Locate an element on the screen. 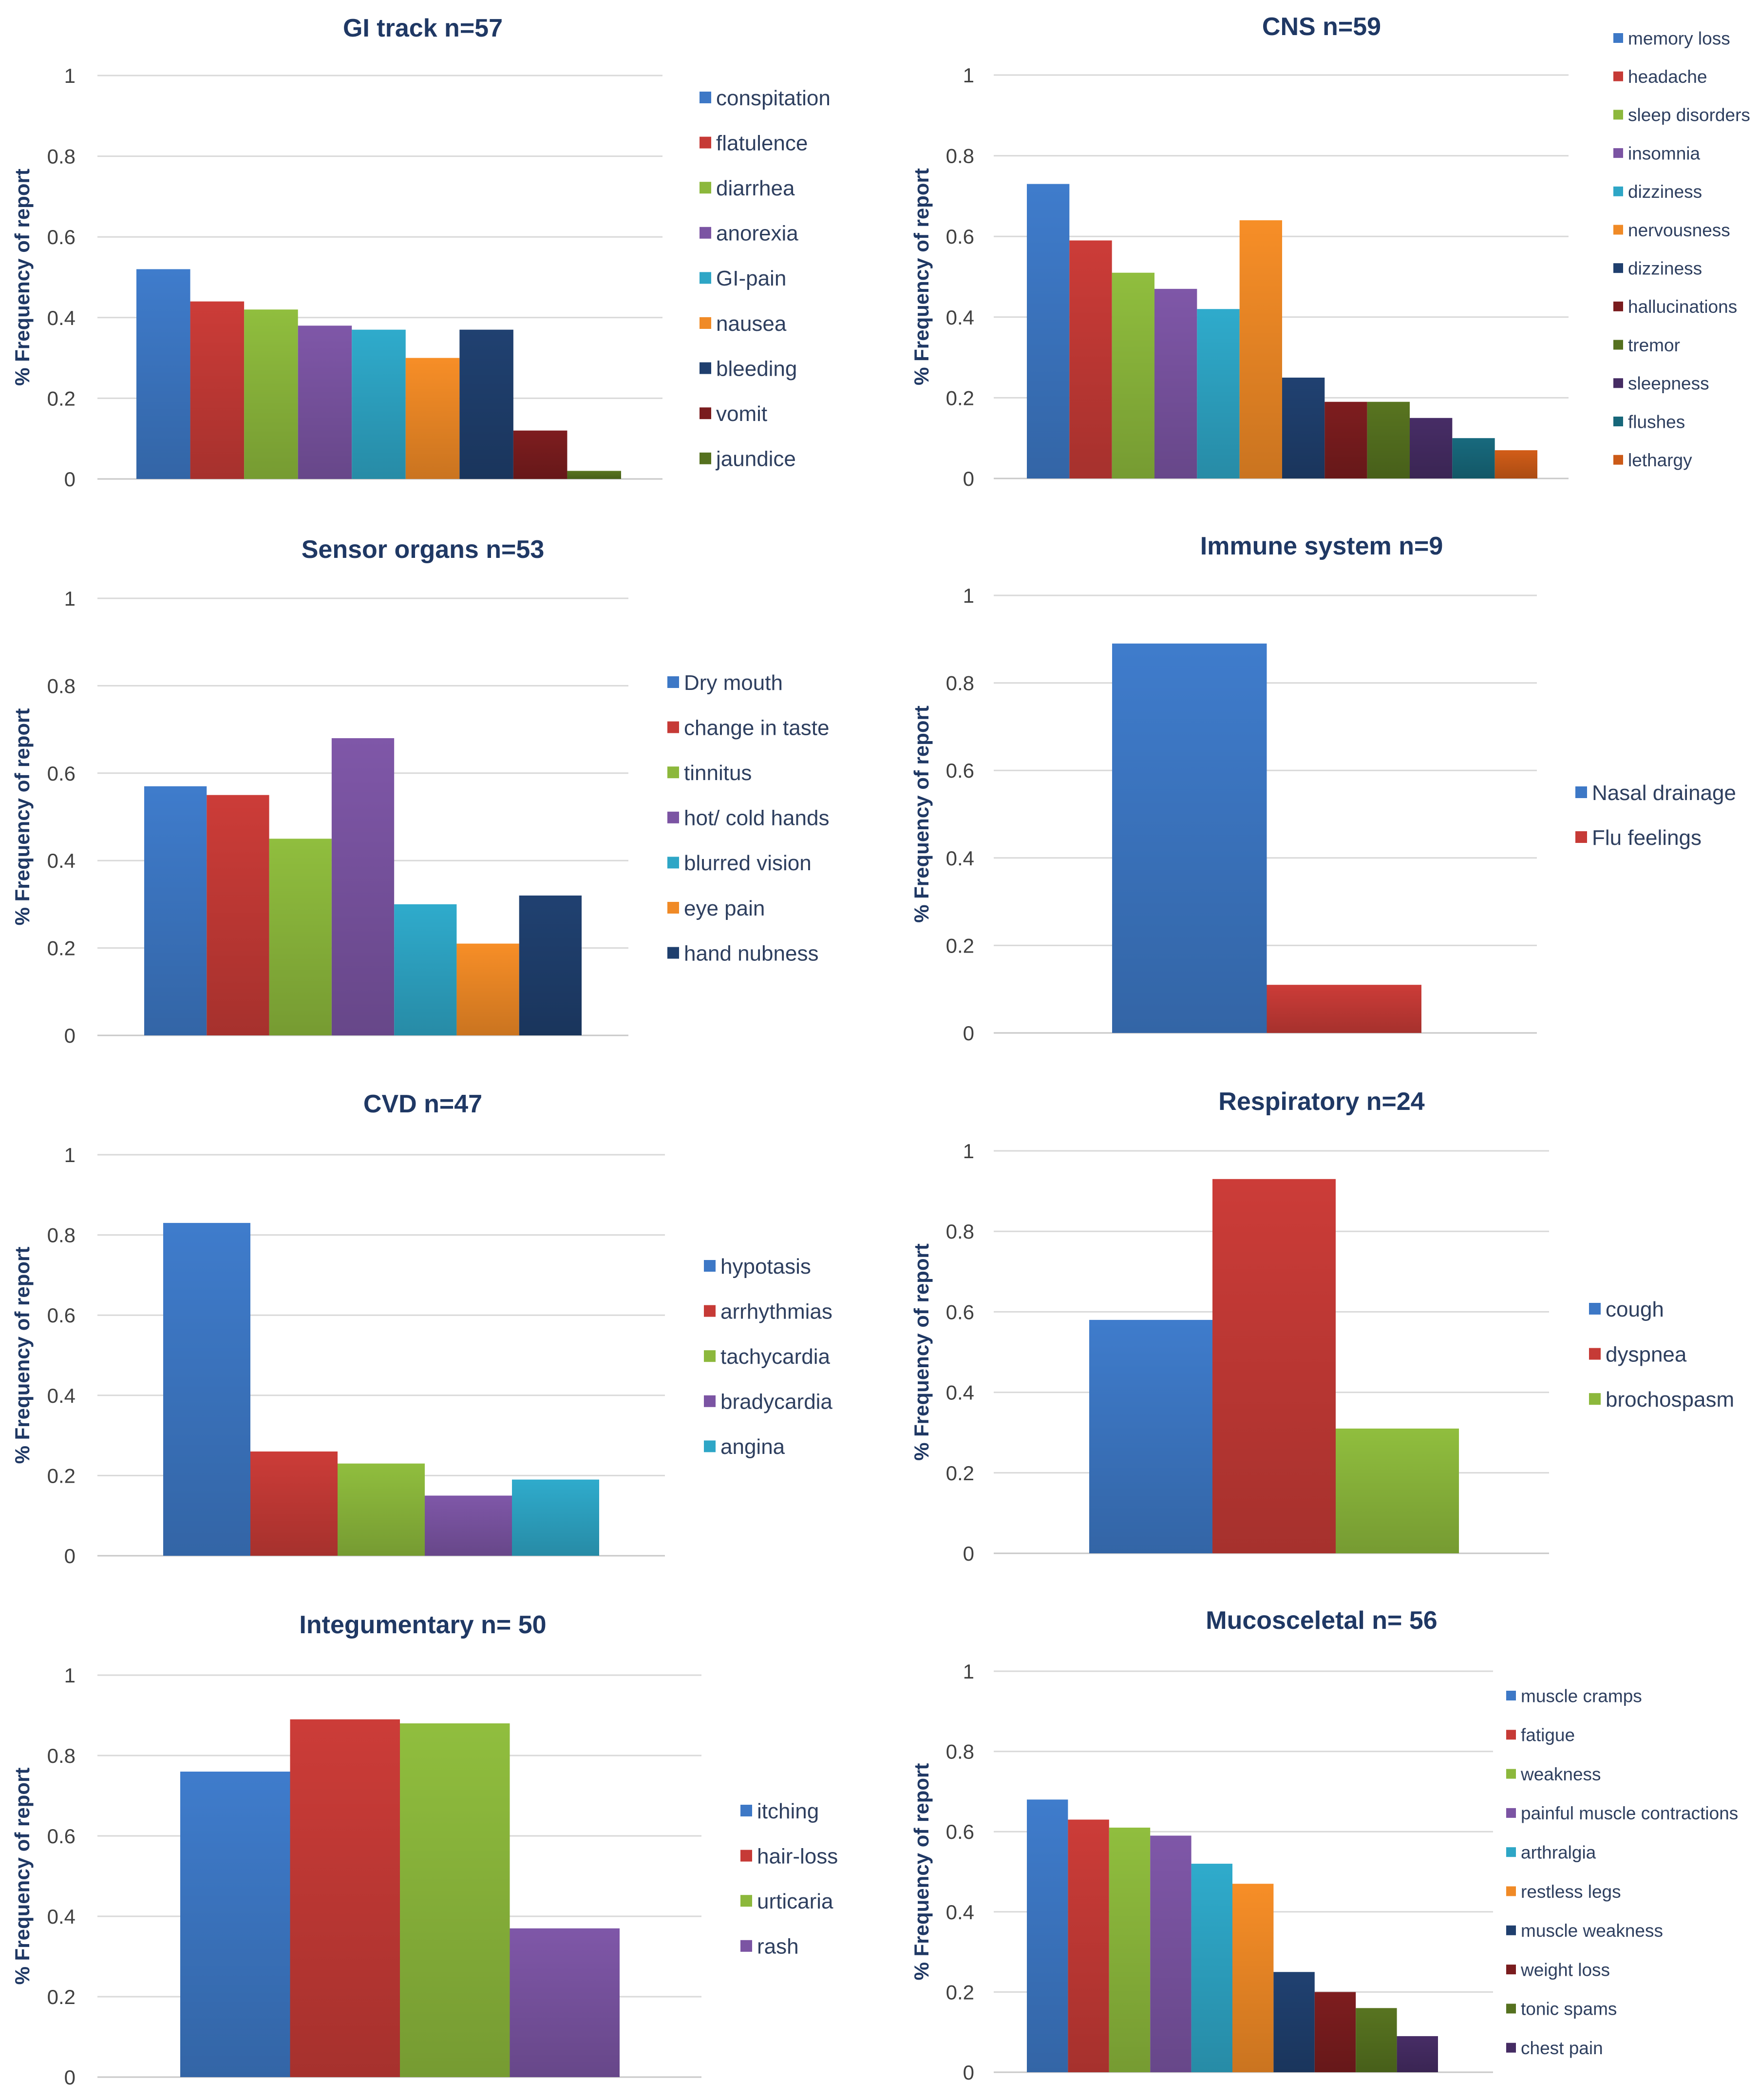 This screenshot has height=2100, width=1759. bar-angina is located at coordinates (555, 1517).